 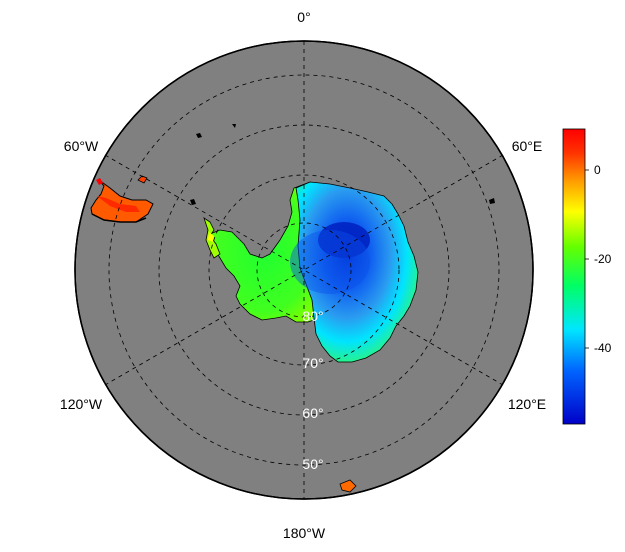 What do you see at coordinates (312, 413) in the screenshot?
I see `lat-label-60: 60°` at bounding box center [312, 413].